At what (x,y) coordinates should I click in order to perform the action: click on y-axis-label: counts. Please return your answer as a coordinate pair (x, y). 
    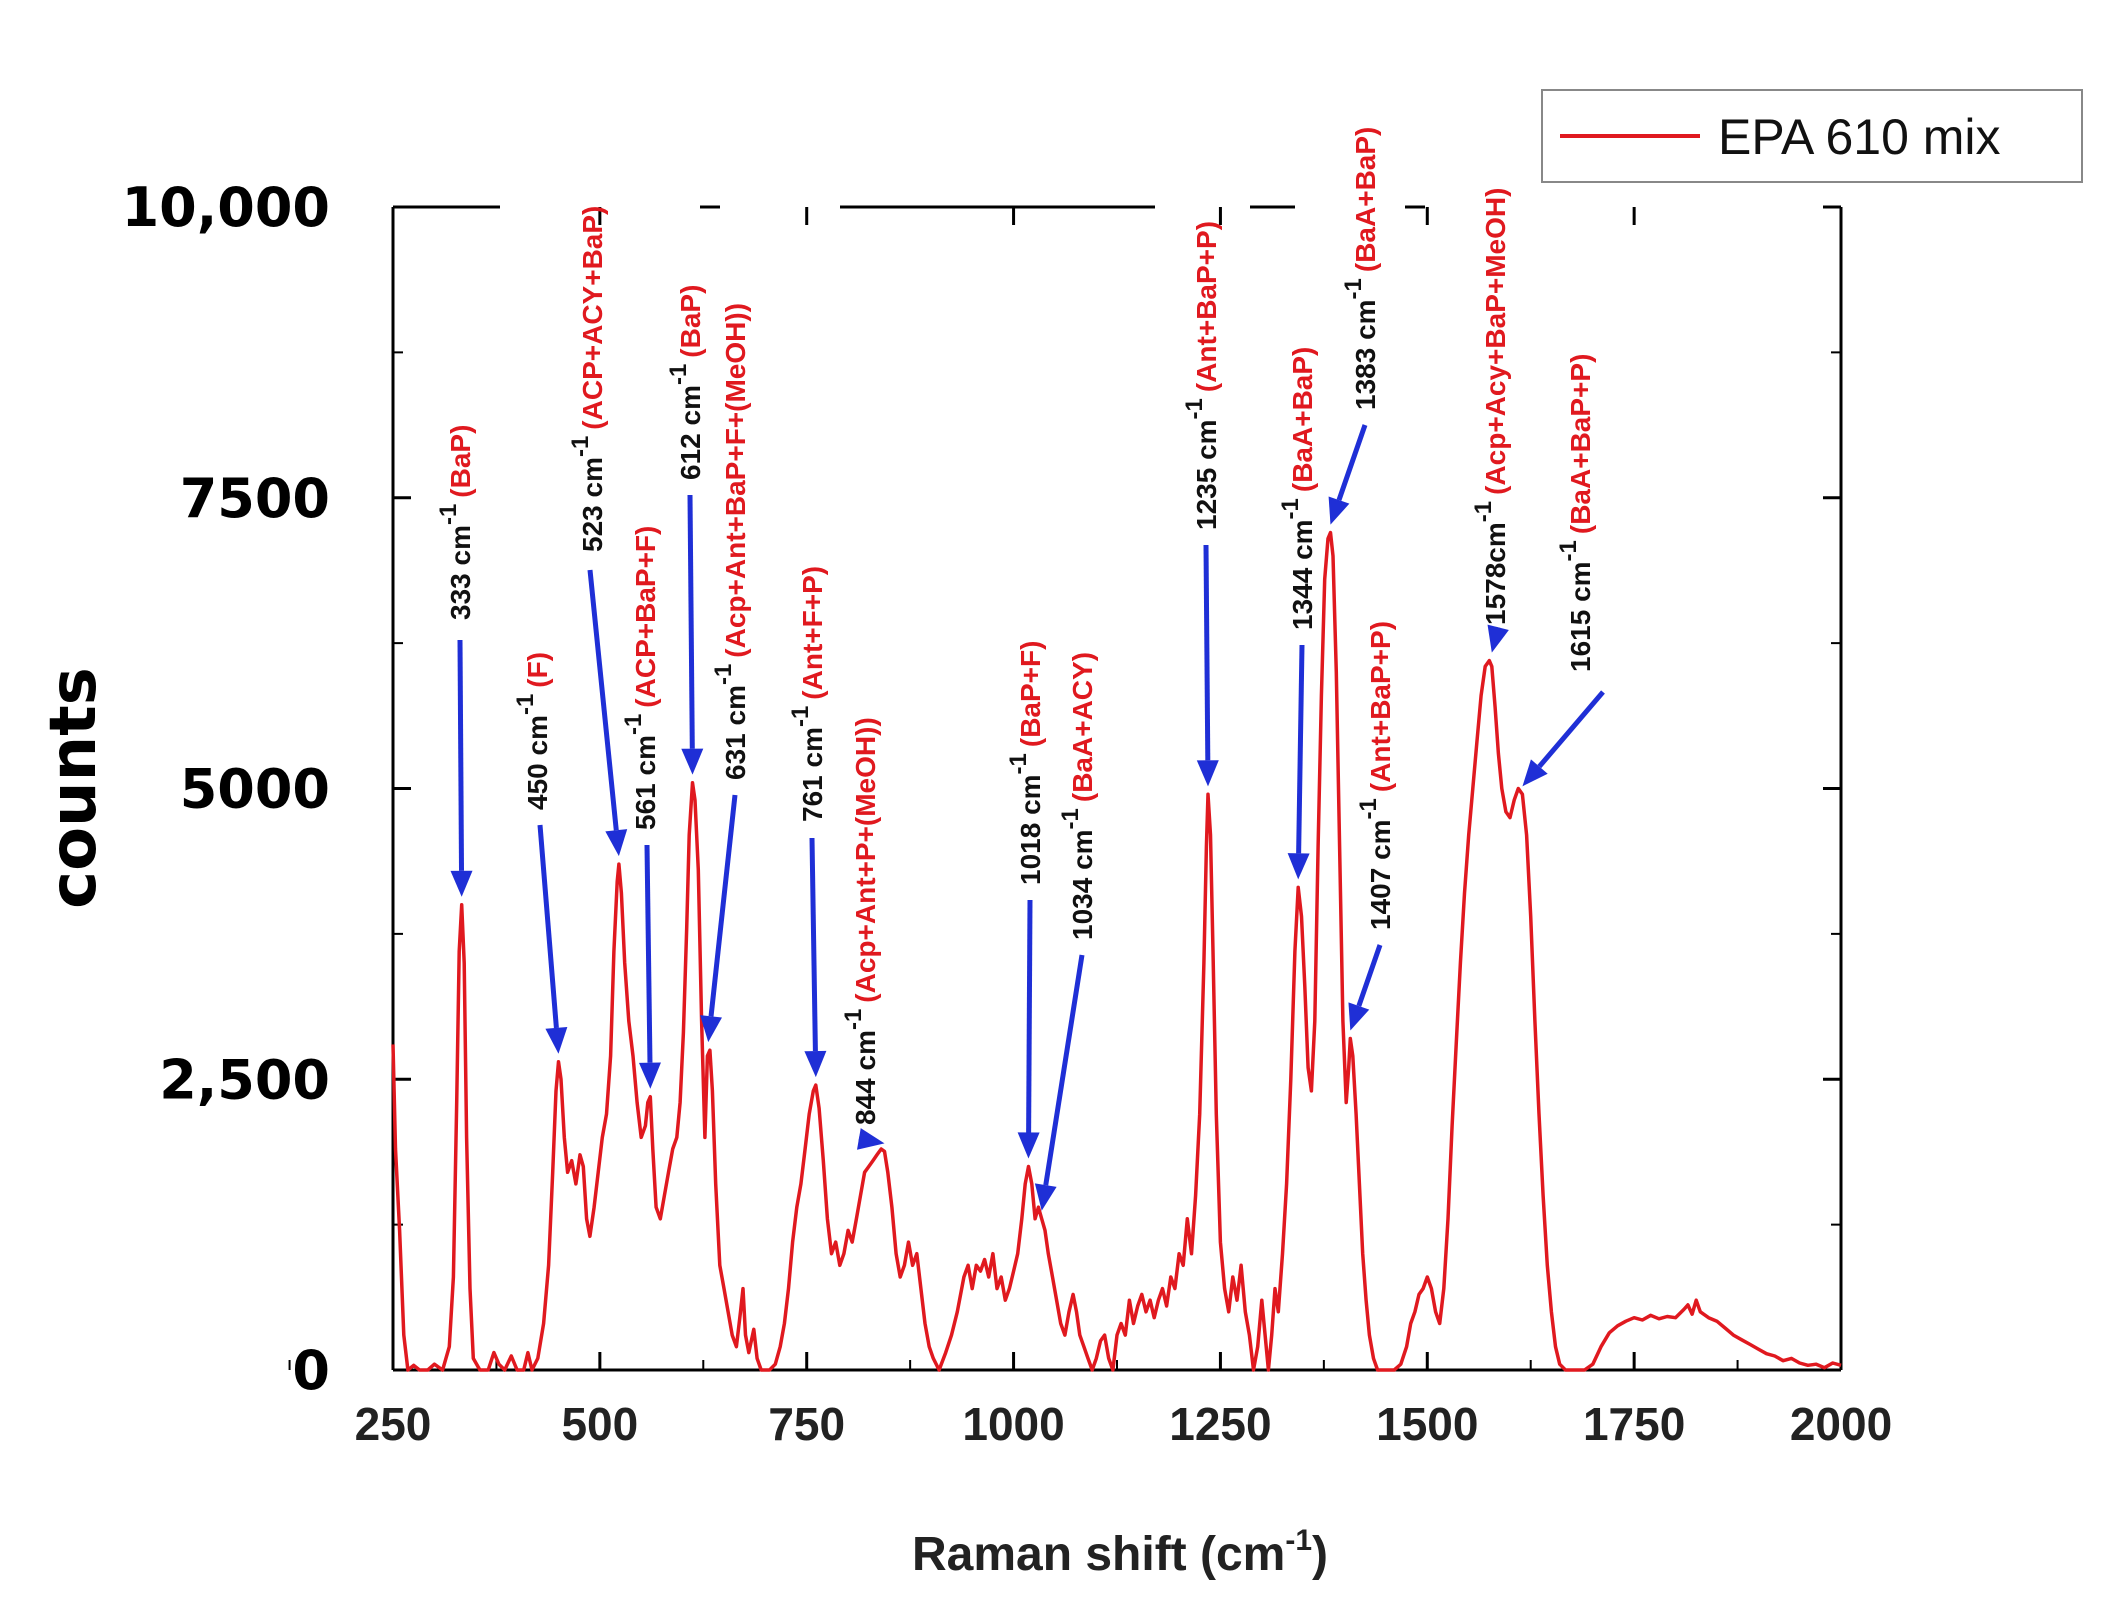
    Looking at the image, I should click on (74, 788).